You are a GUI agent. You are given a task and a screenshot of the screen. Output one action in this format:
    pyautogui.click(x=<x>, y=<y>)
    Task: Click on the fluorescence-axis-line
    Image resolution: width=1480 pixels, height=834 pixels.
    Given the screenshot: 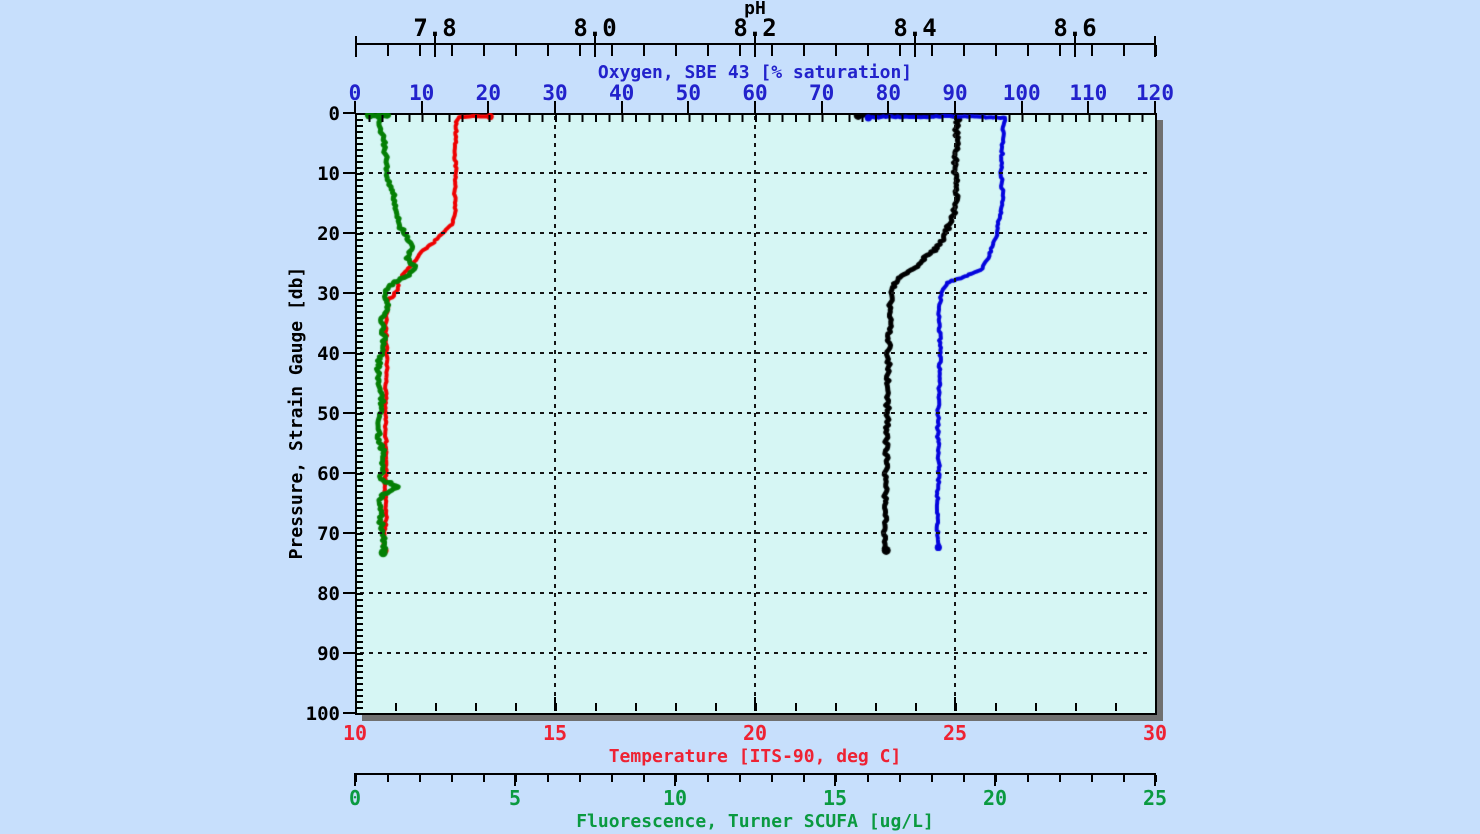 What is the action you would take?
    pyautogui.click(x=755, y=774)
    